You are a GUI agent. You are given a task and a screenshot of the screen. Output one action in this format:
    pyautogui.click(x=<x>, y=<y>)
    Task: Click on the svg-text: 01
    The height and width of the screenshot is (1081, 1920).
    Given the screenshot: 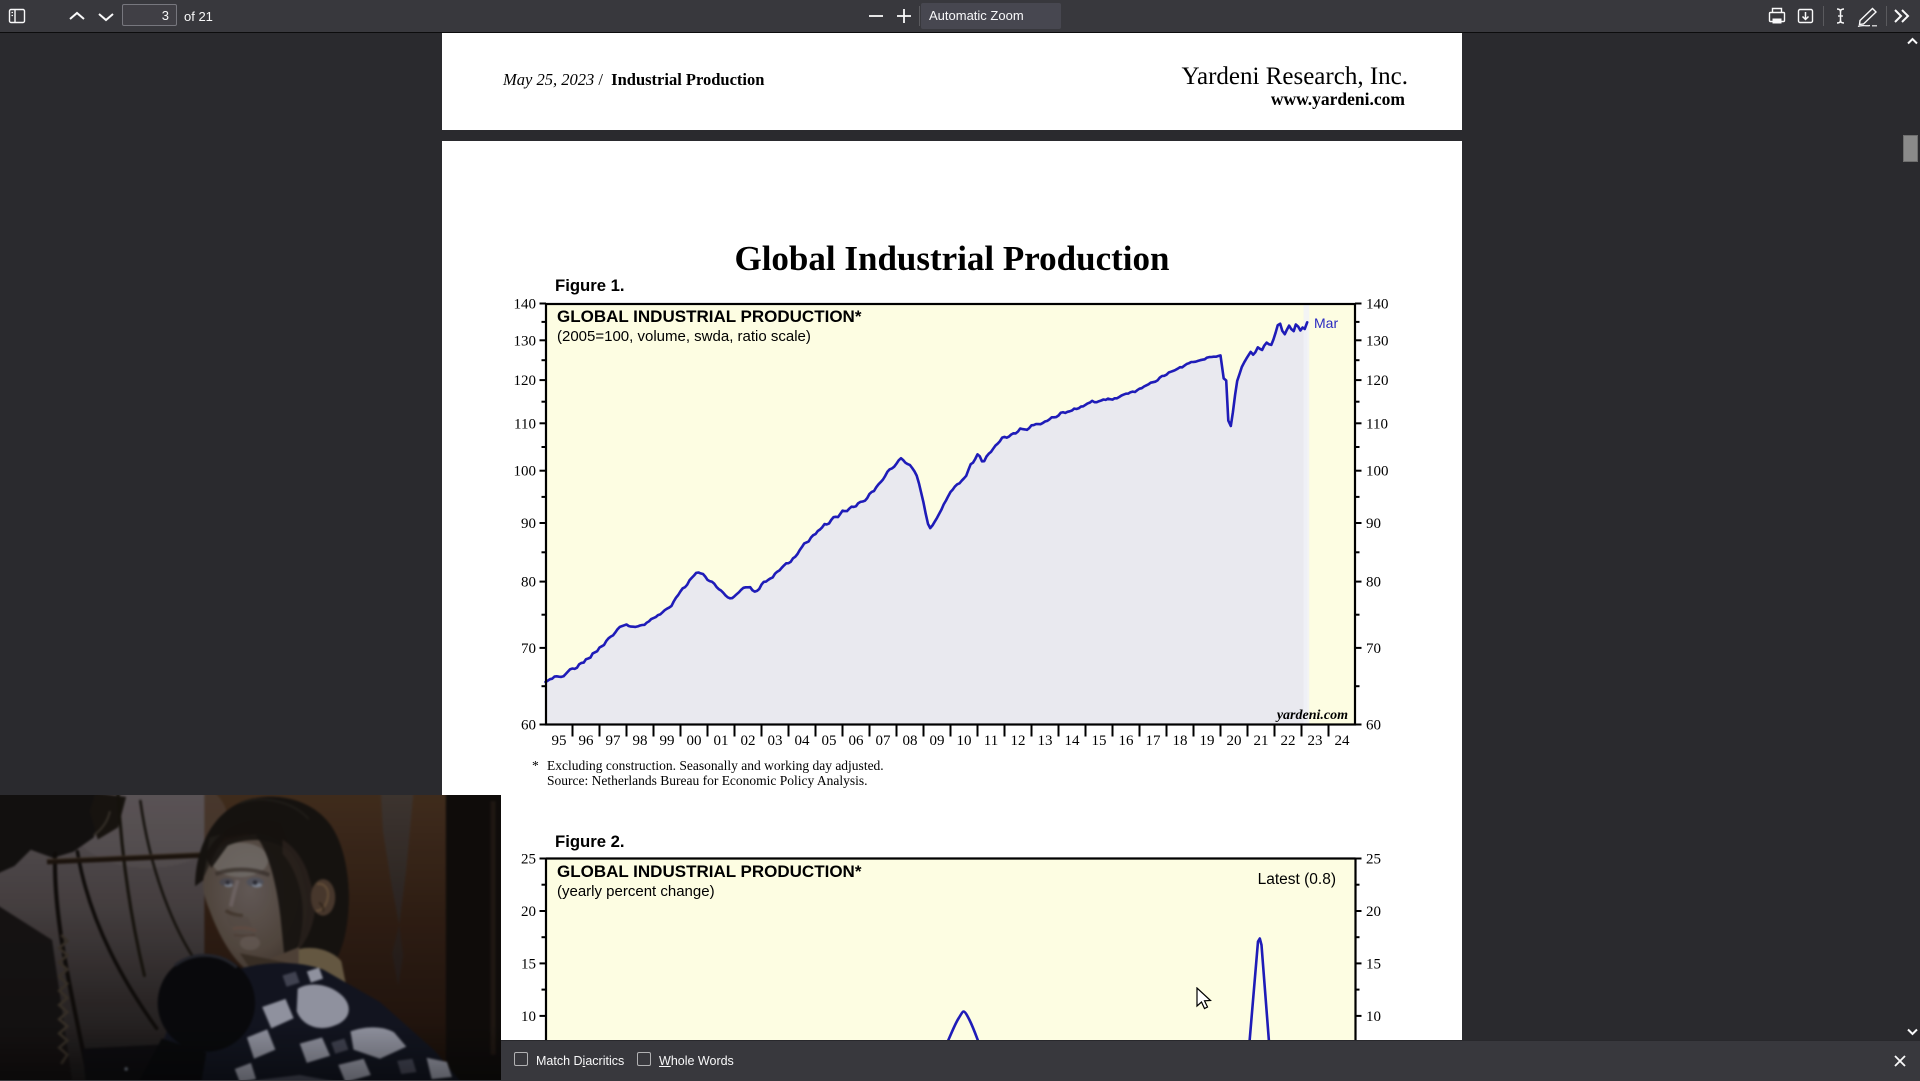 What is the action you would take?
    pyautogui.click(x=721, y=741)
    